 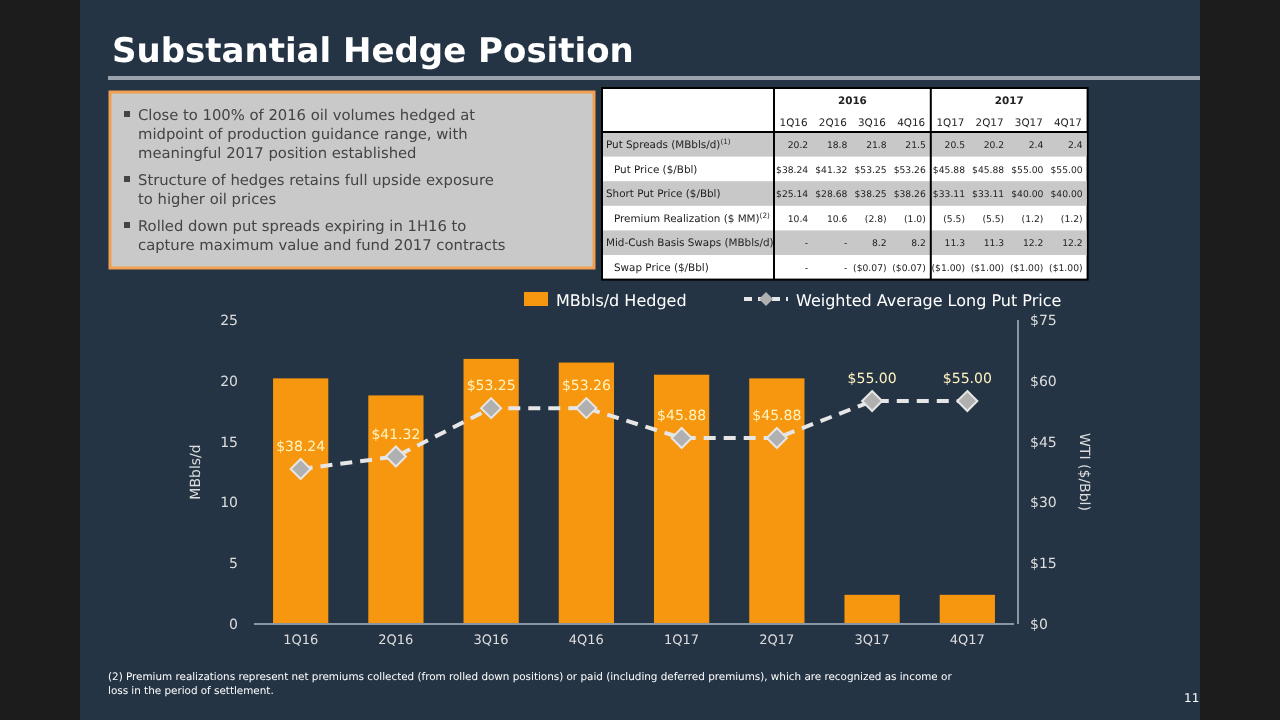 What do you see at coordinates (621, 301) in the screenshot?
I see `legend-label: MBbls/d Hedged` at bounding box center [621, 301].